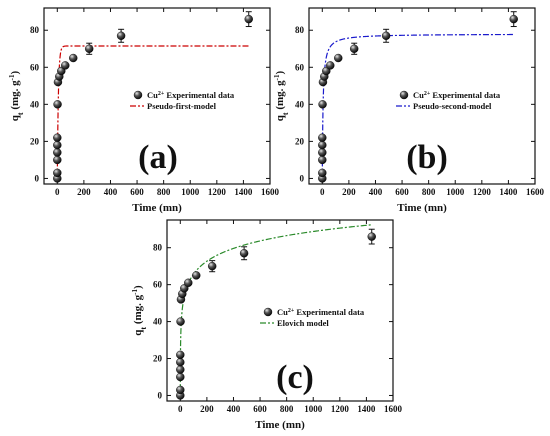 The image size is (550, 436). I want to click on panel-label: (b), so click(427, 157).